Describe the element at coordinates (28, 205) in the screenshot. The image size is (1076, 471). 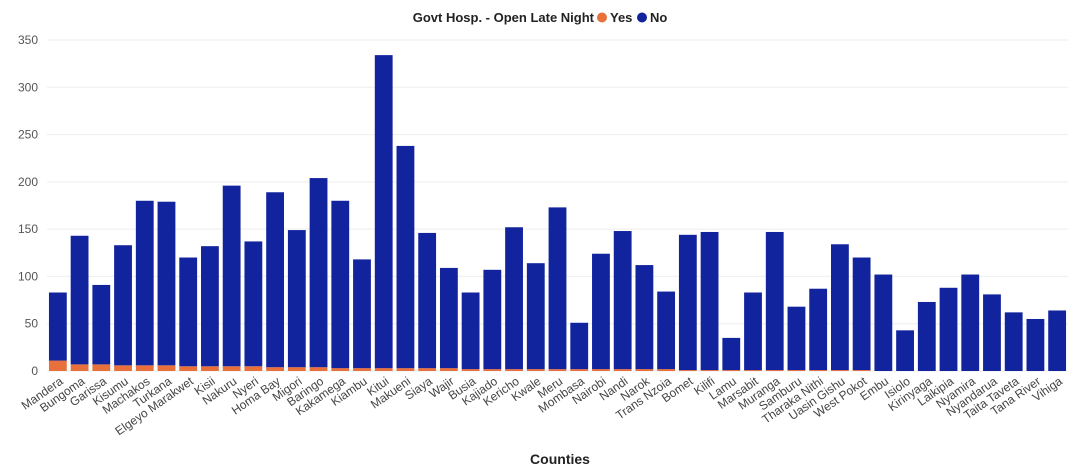
I see `y-axis: 0 50 100 150 200 250 300 350` at that location.